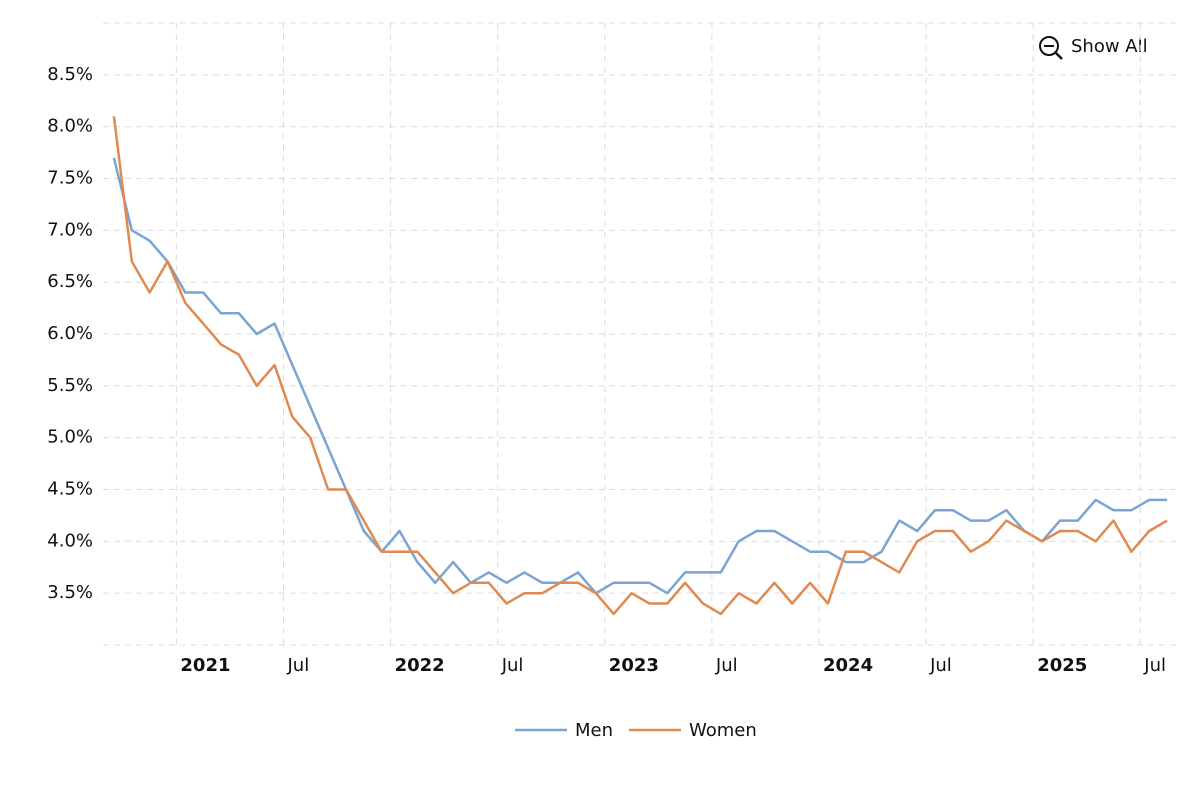  What do you see at coordinates (70, 229) in the screenshot?
I see `y-tick-label: 7.0%` at bounding box center [70, 229].